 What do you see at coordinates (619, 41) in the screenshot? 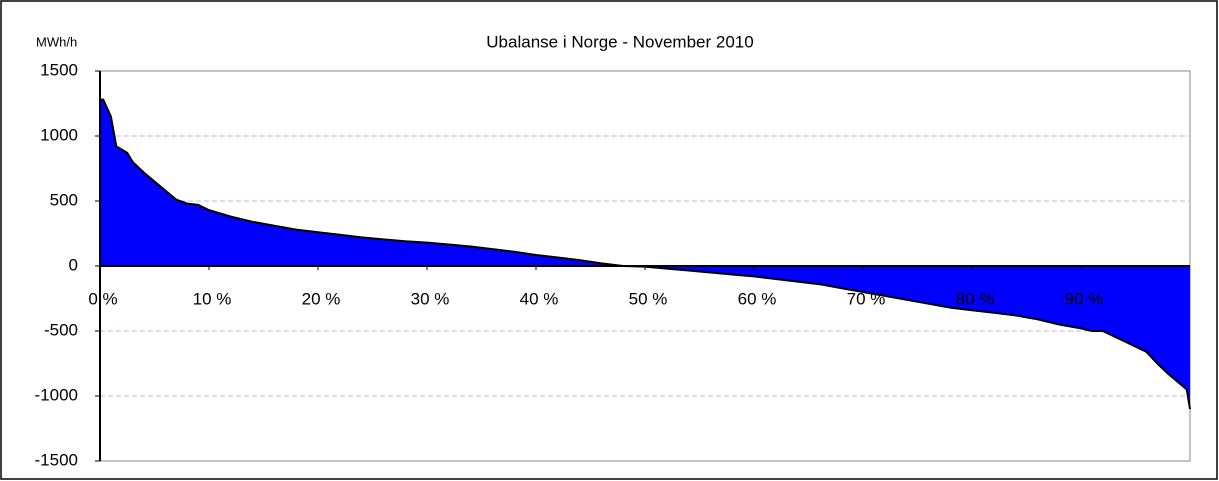
I see `chart-title: Ubalanse i Norge - November 2010` at bounding box center [619, 41].